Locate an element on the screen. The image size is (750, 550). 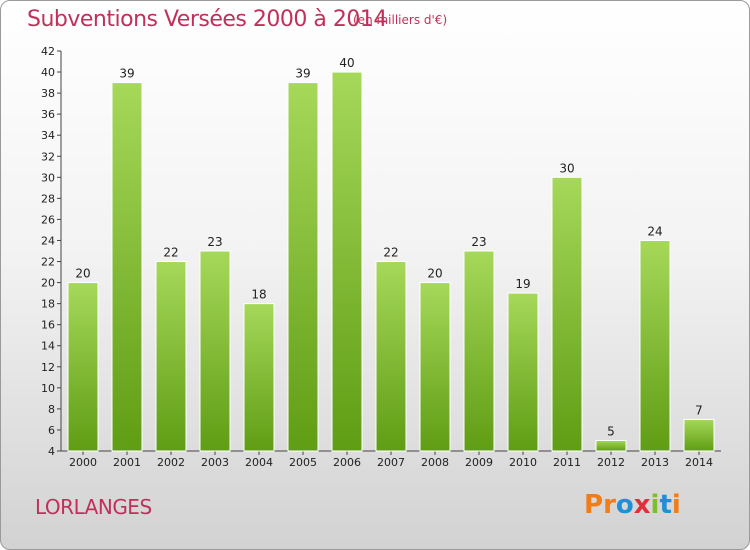
y-tick-label: 16 is located at coordinates (48, 325).